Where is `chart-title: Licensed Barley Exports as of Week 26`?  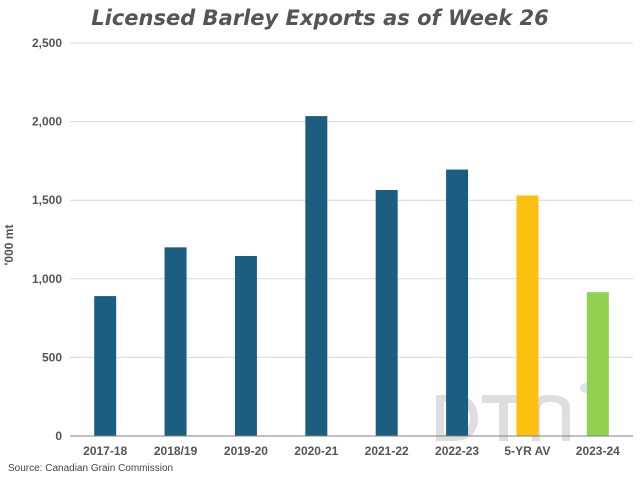 chart-title: Licensed Barley Exports as of Week 26 is located at coordinates (320, 18).